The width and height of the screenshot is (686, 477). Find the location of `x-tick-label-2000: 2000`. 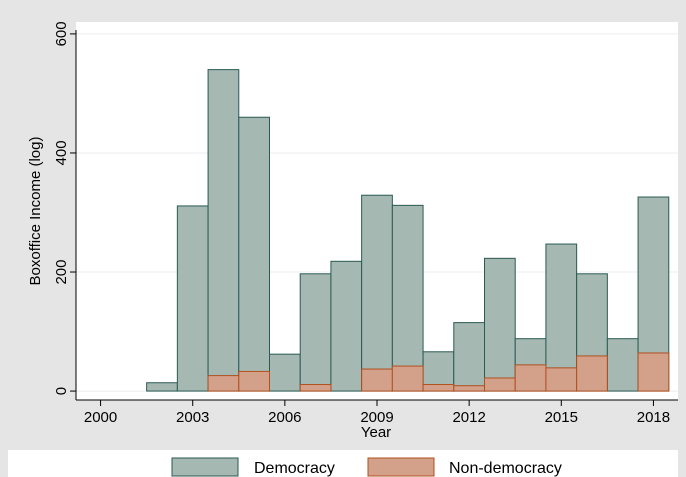

x-tick-label-2000: 2000 is located at coordinates (100, 417).